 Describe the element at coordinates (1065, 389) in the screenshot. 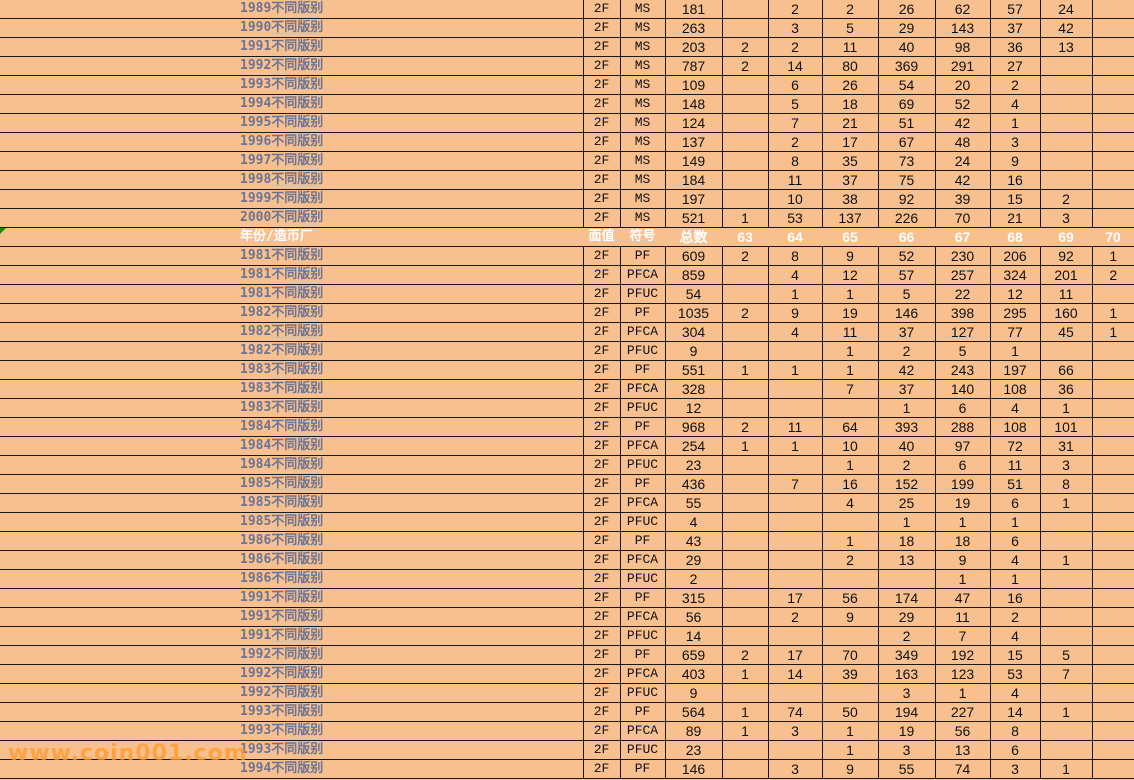

I see `cell-grade-69: 36` at that location.